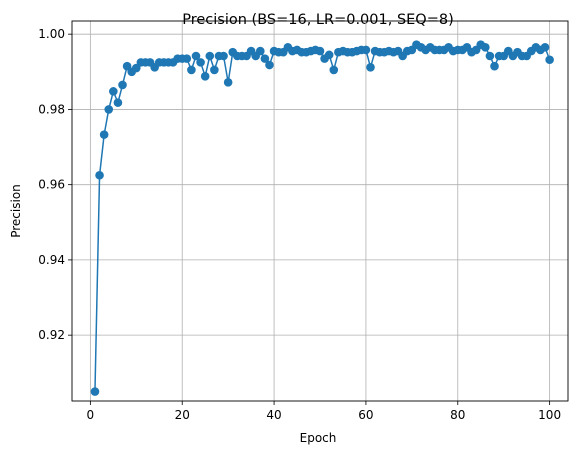 The width and height of the screenshot is (576, 455). I want to click on y-tick-label: 0.96, so click(51, 185).